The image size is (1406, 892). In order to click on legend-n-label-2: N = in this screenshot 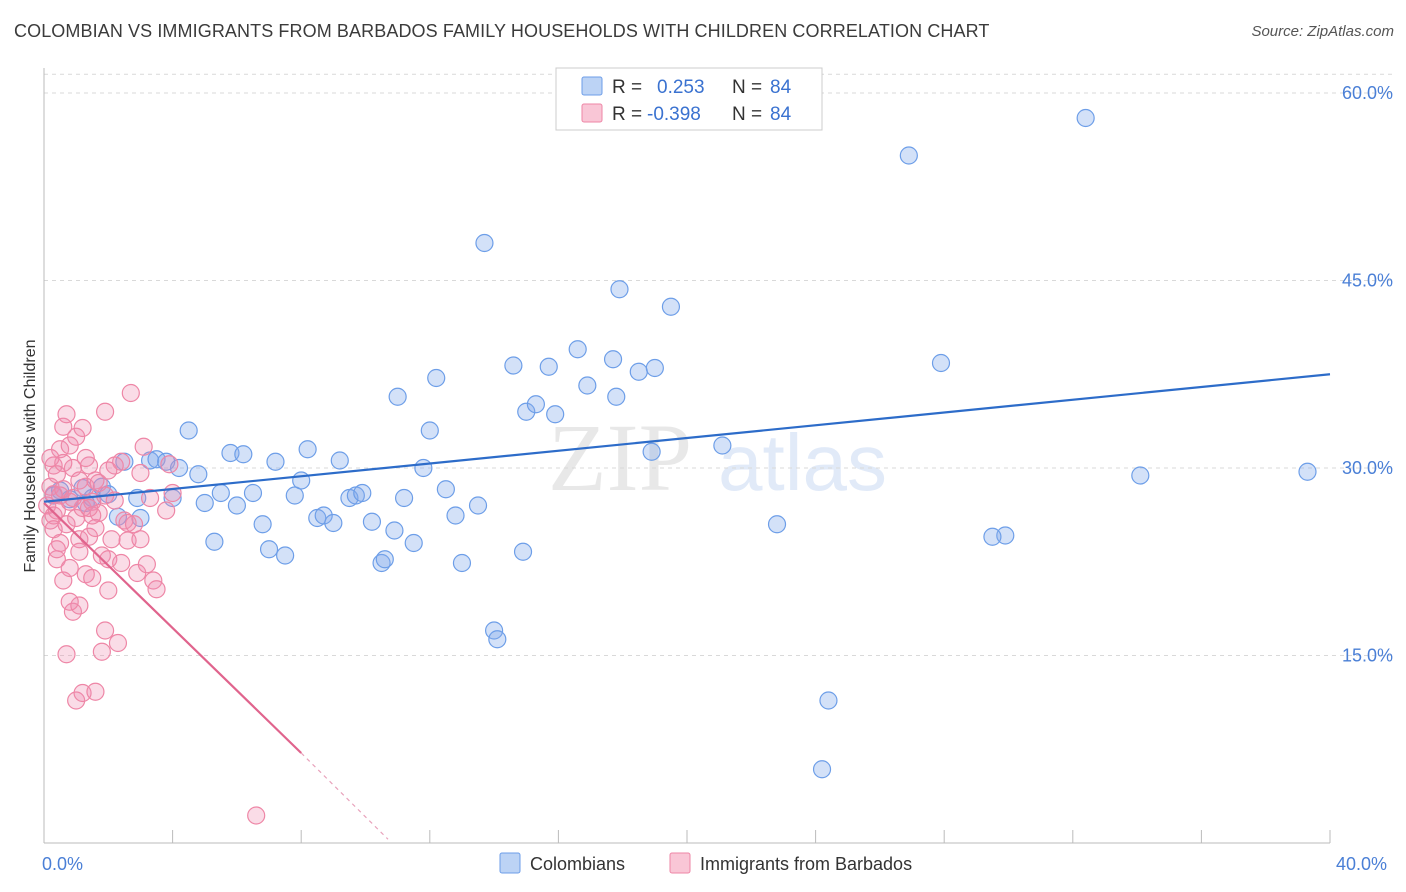, I will do `click(747, 114)`.